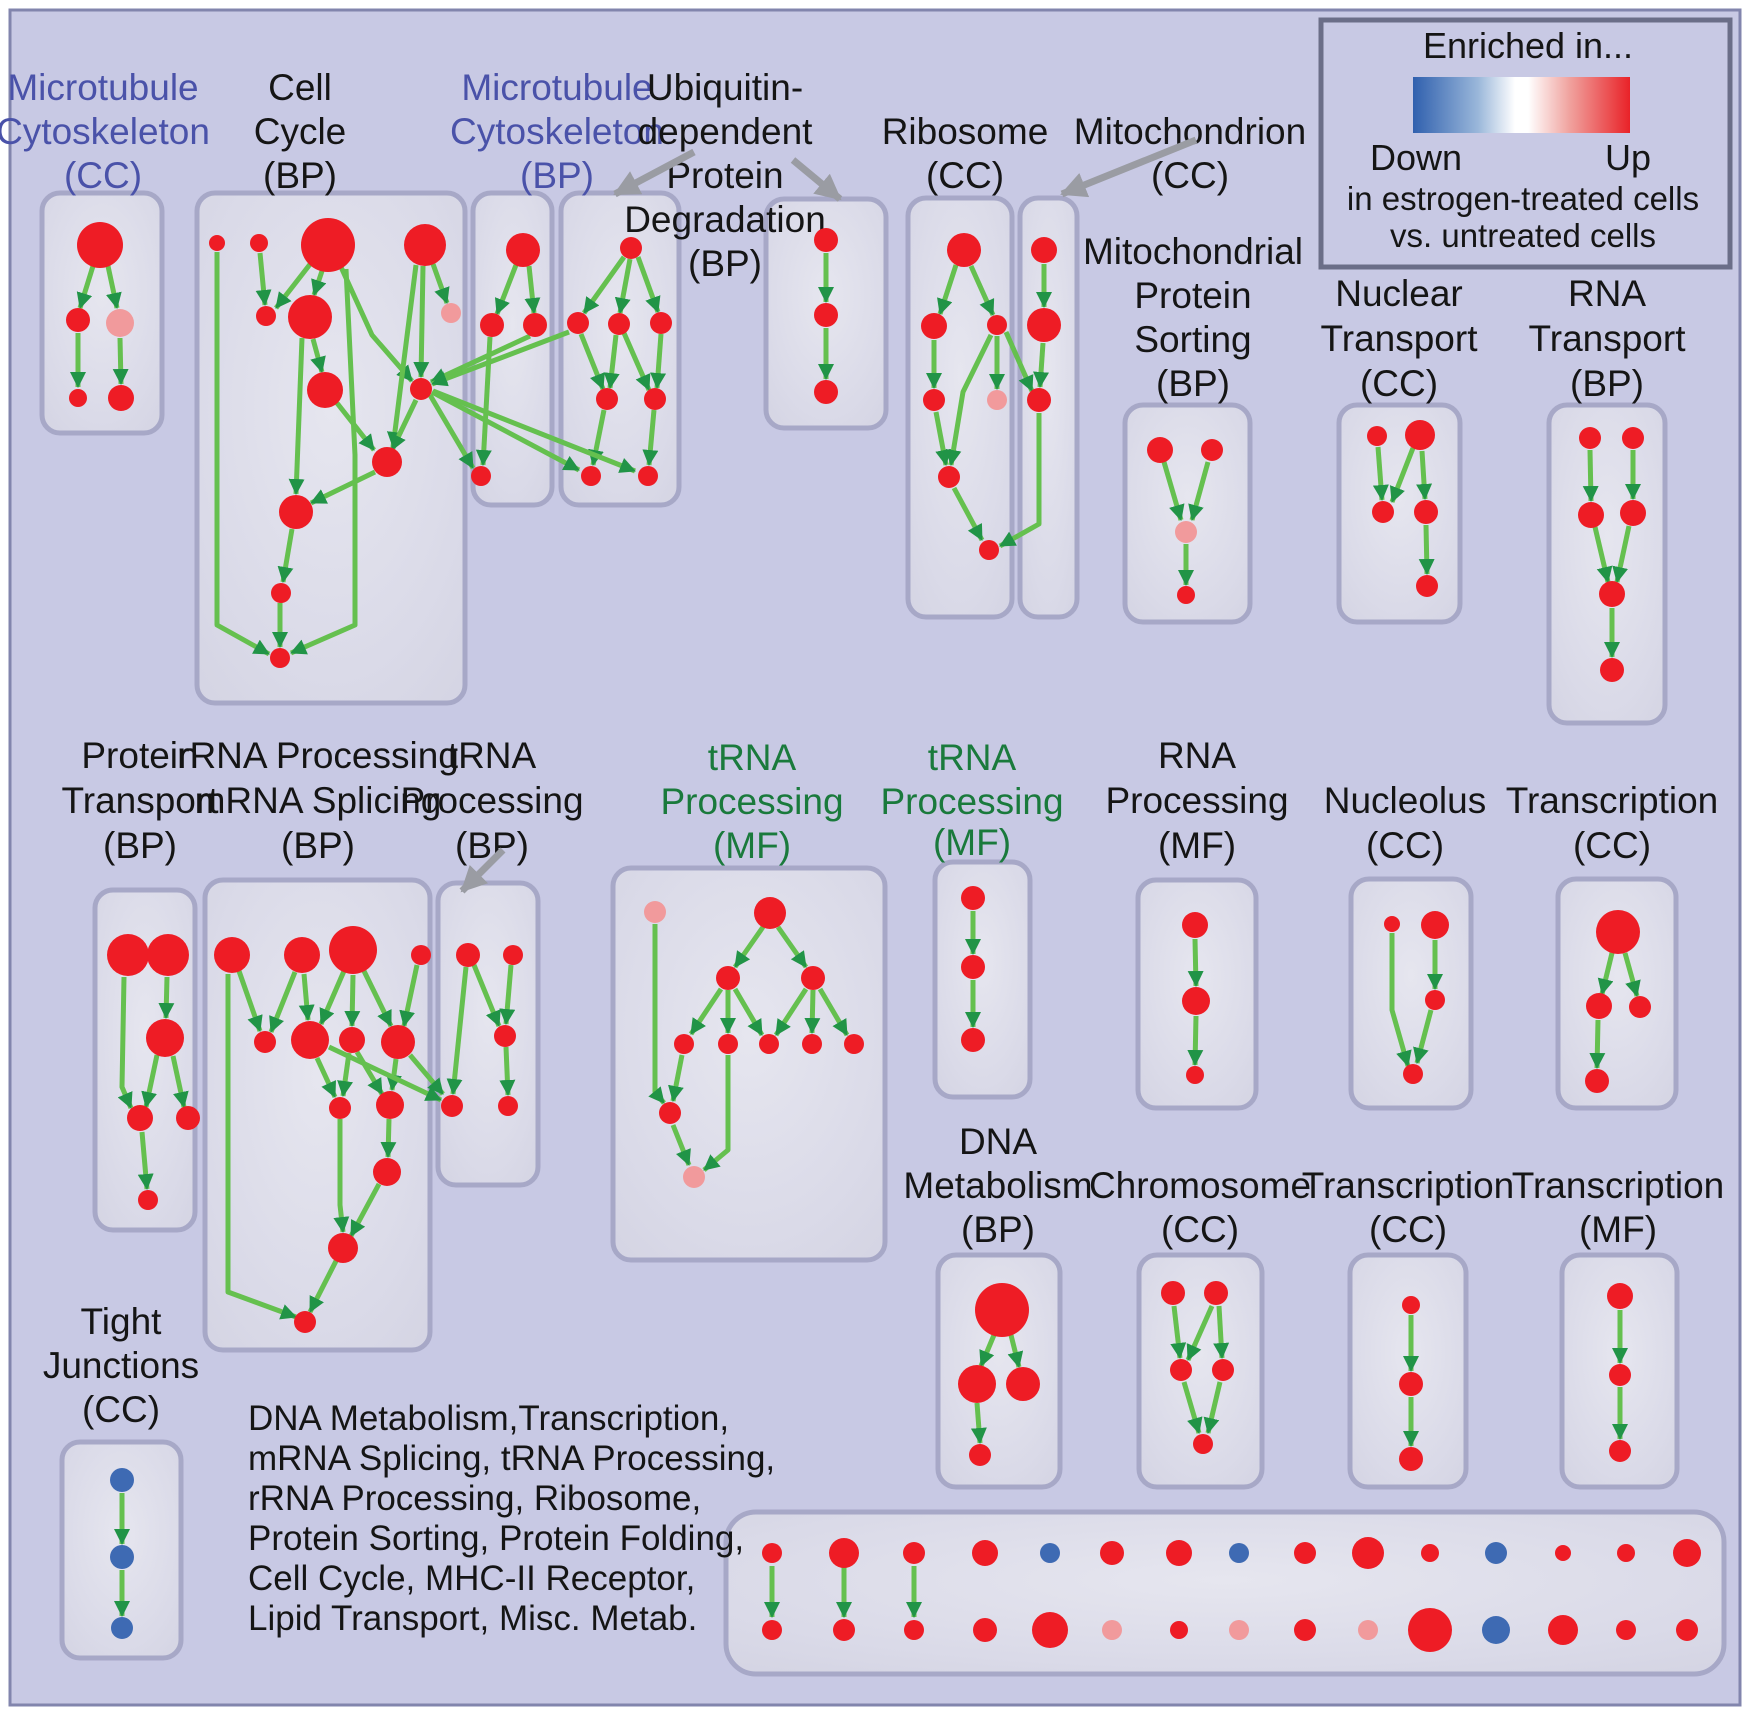 The height and width of the screenshot is (1715, 1750). What do you see at coordinates (488, 1418) in the screenshot?
I see `category-note-line-0: DNA Metabolism,Transcription,` at bounding box center [488, 1418].